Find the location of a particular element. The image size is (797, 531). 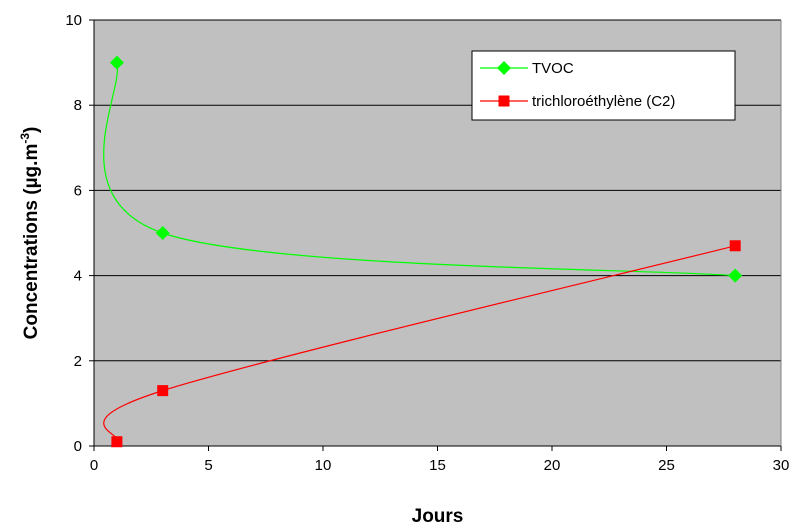

x-tick-label: 15 is located at coordinates (437, 465).